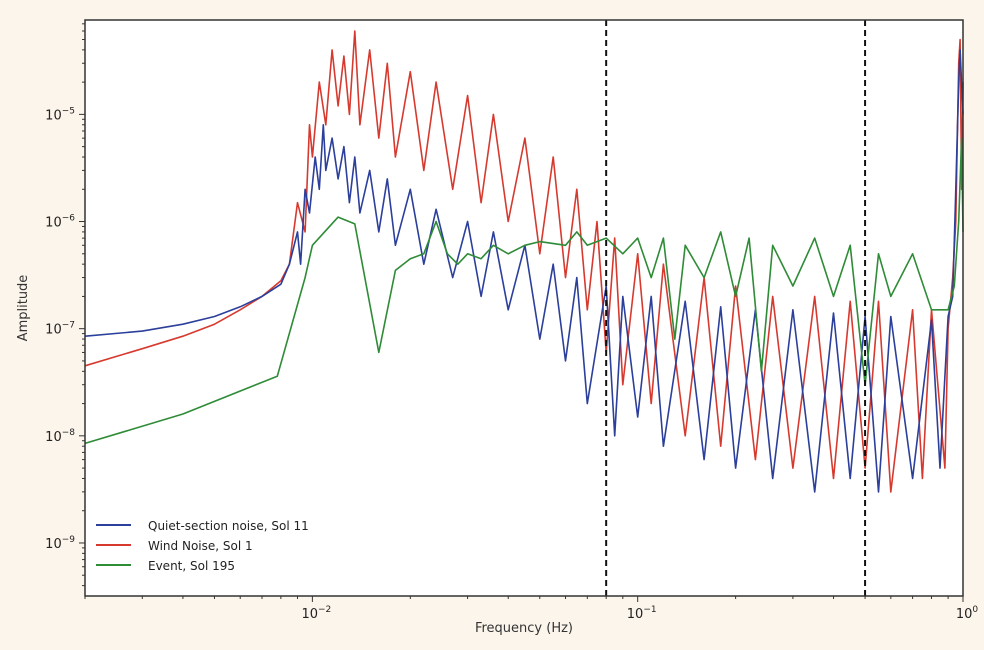 This screenshot has height=650, width=984. I want to click on legend-label: Event, Sol 195, so click(191, 566).